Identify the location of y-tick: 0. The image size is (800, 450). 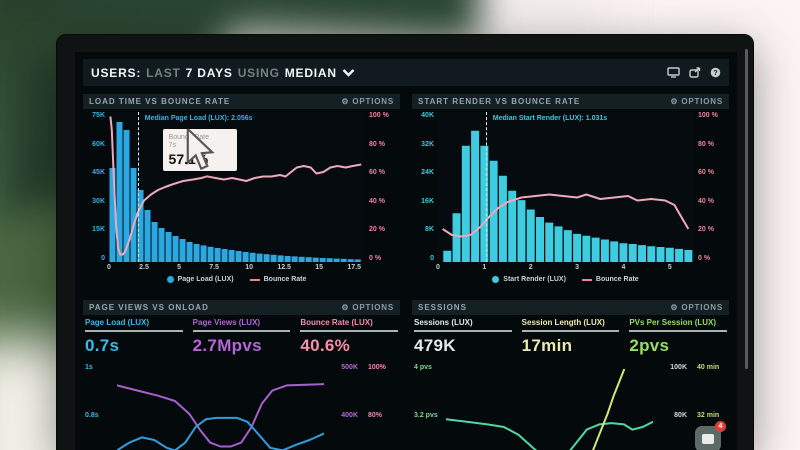
(103, 258).